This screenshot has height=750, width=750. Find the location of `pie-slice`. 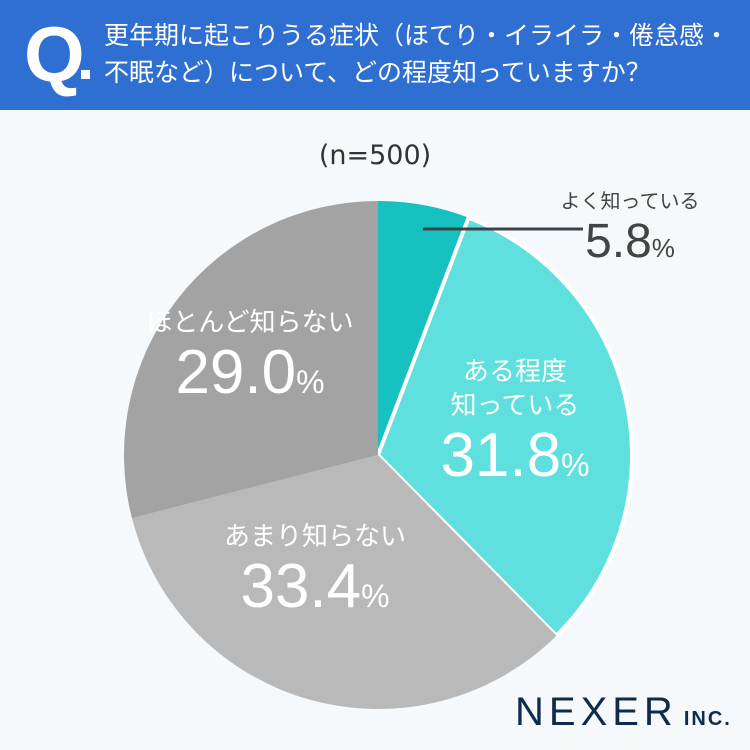

pie-slice is located at coordinates (250, 360).